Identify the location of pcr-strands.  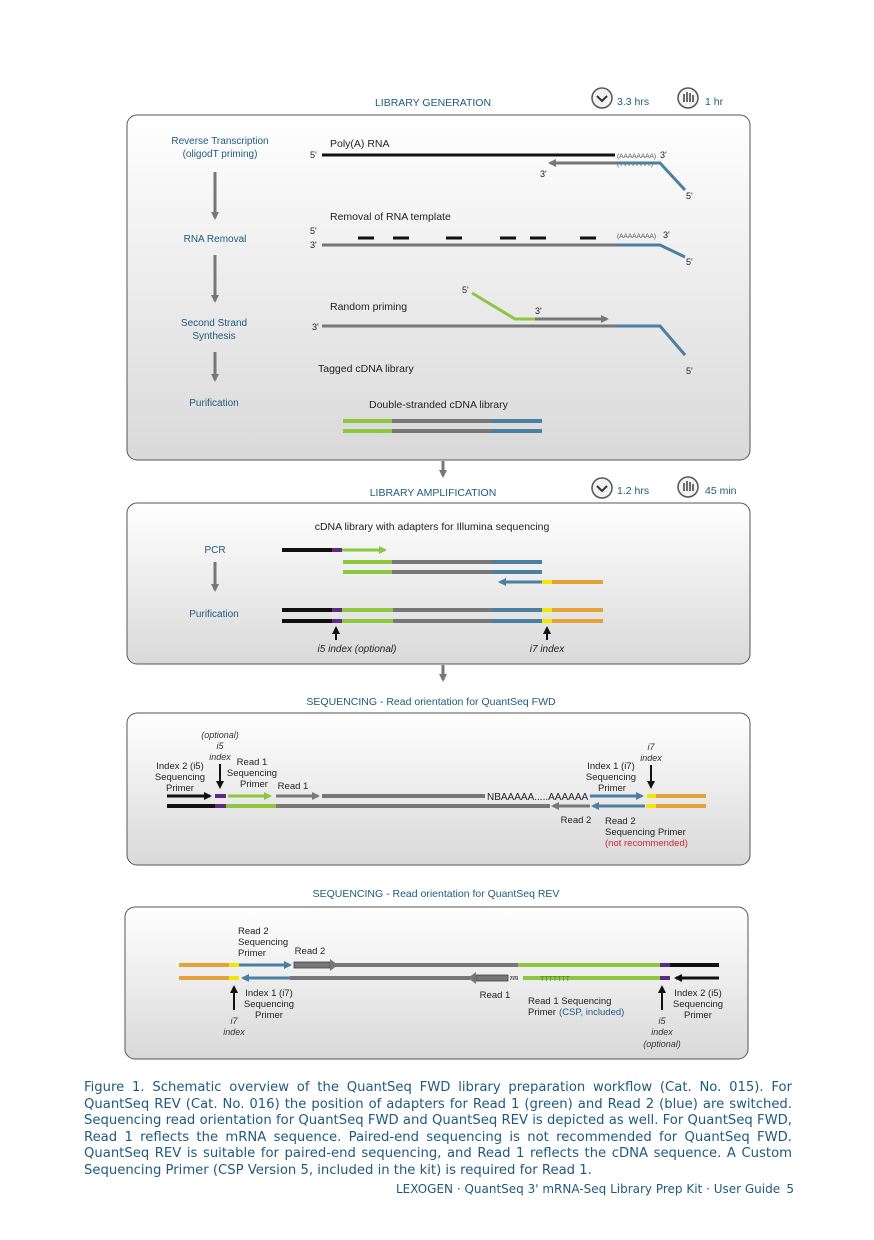
(442, 566).